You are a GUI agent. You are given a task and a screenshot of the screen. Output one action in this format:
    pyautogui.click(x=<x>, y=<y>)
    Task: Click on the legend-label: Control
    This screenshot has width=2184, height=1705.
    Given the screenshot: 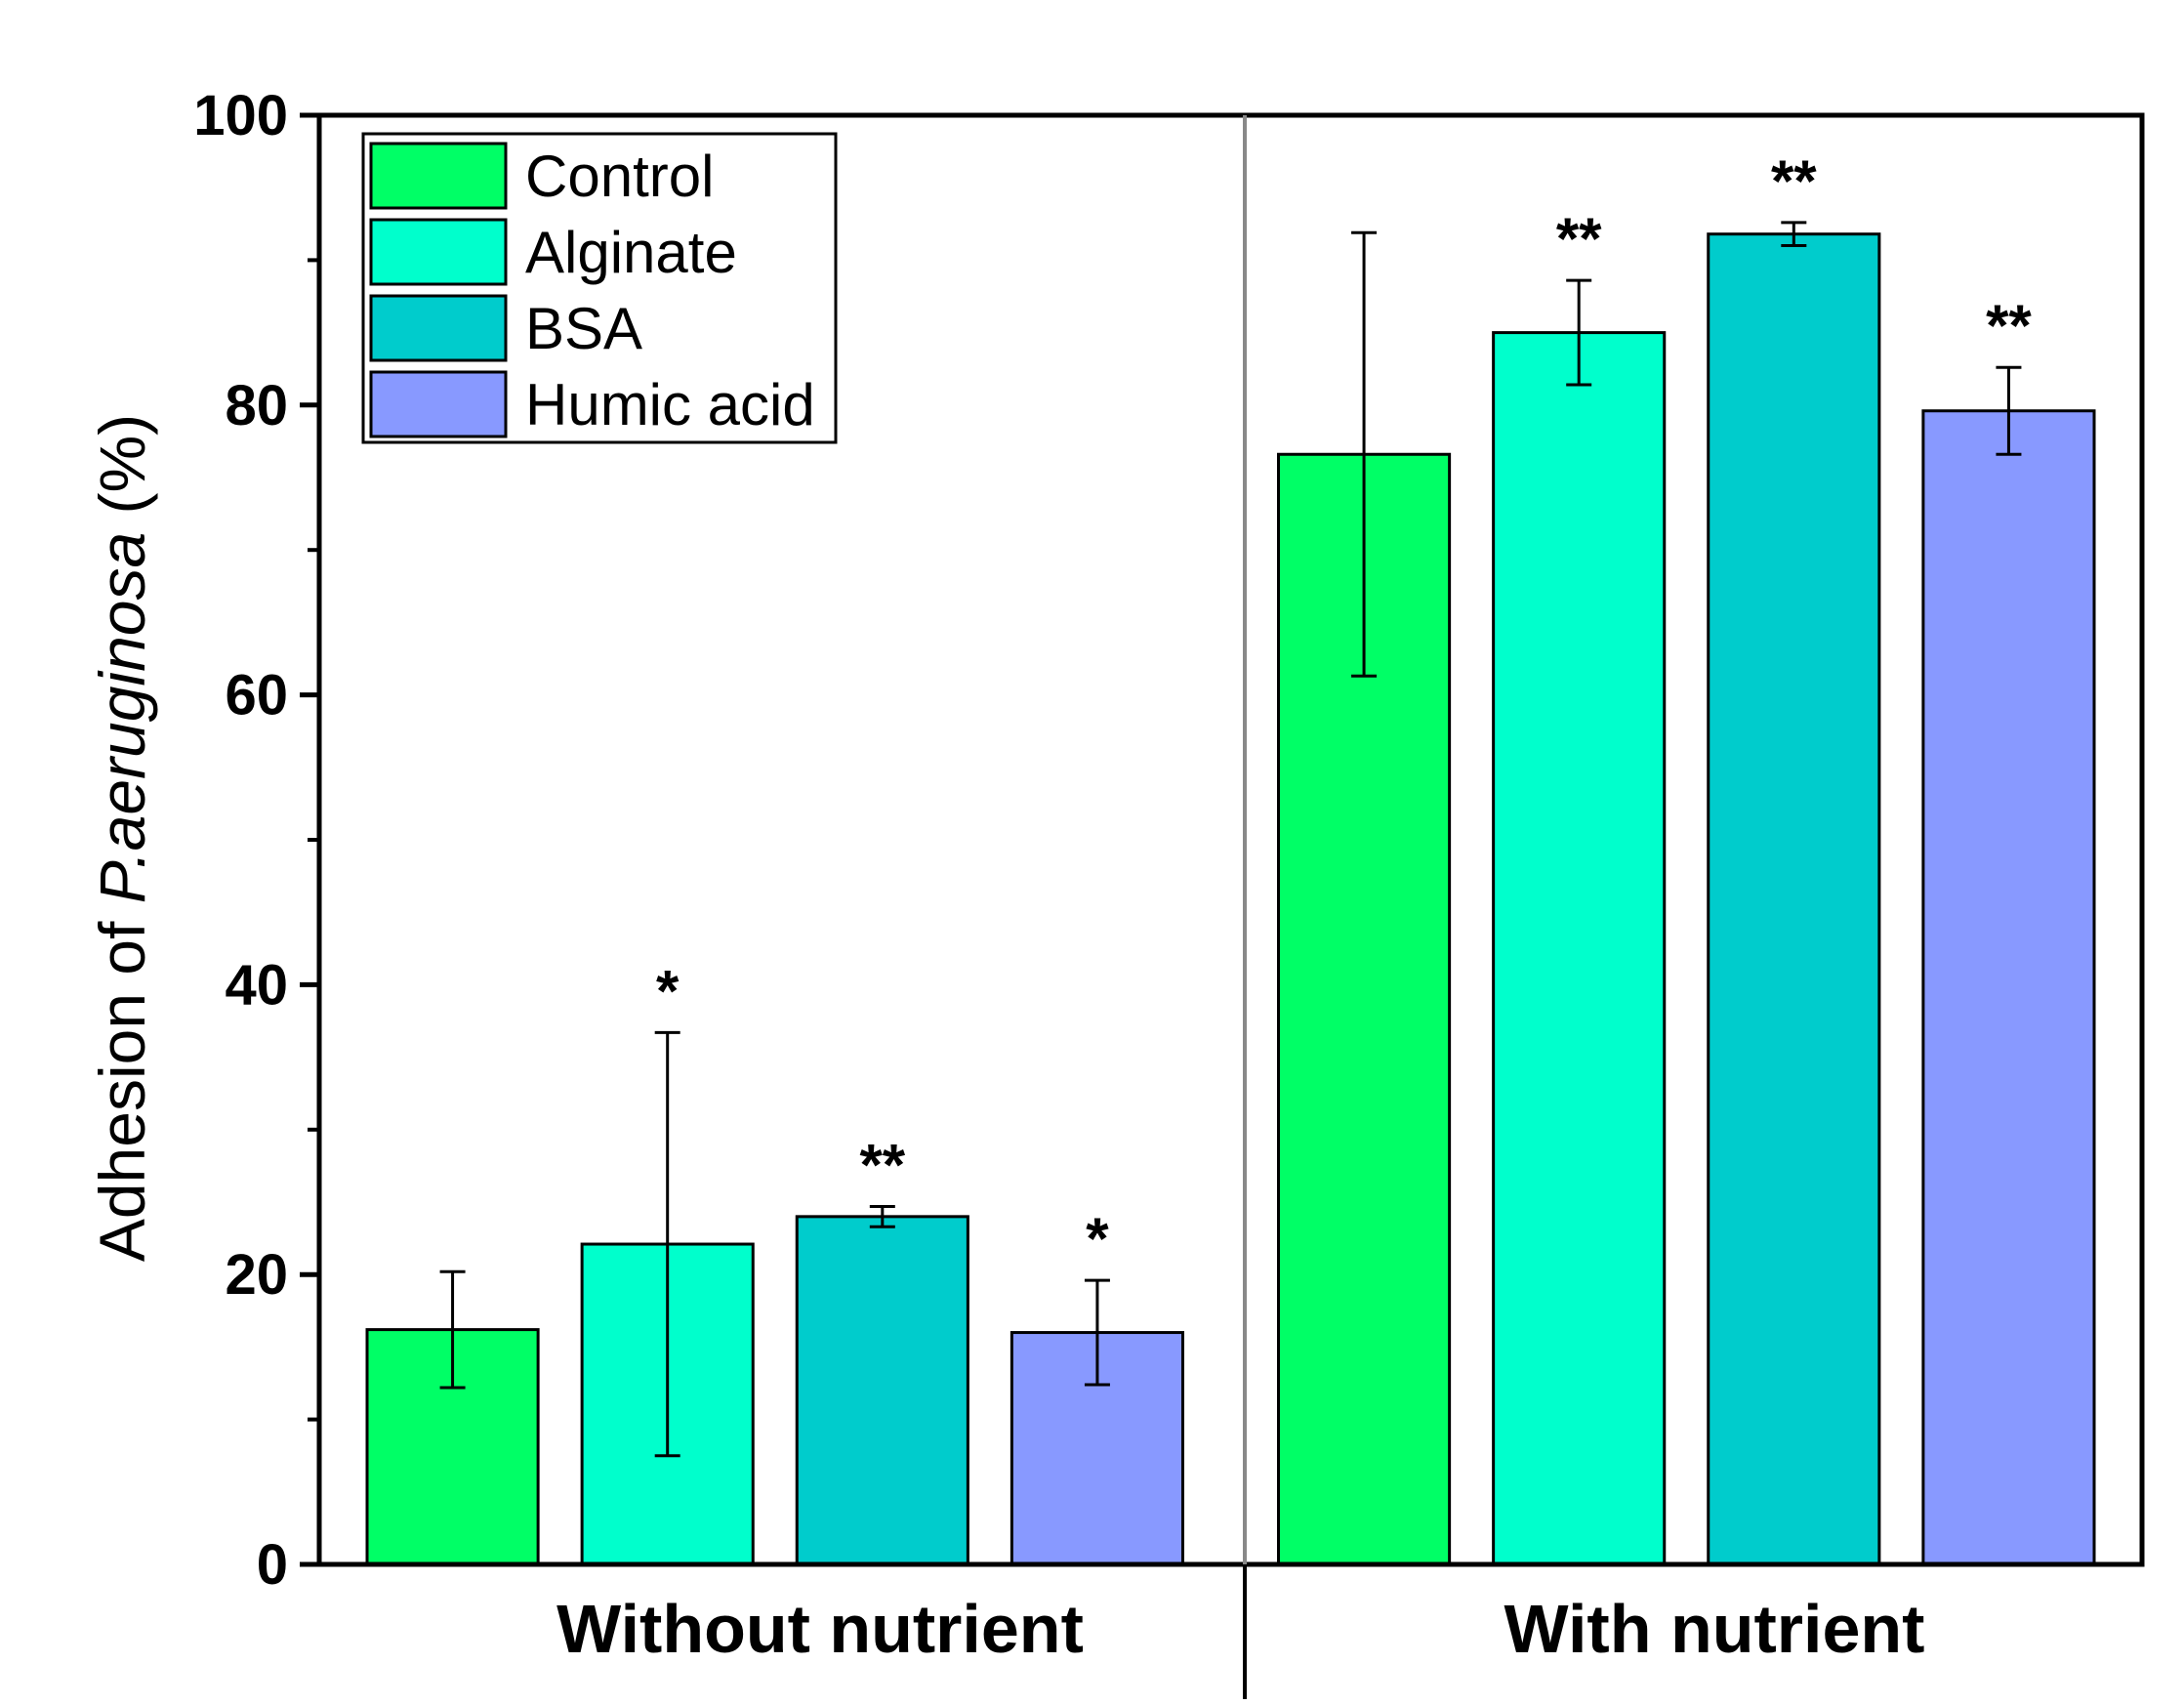 What is the action you would take?
    pyautogui.click(x=619, y=176)
    